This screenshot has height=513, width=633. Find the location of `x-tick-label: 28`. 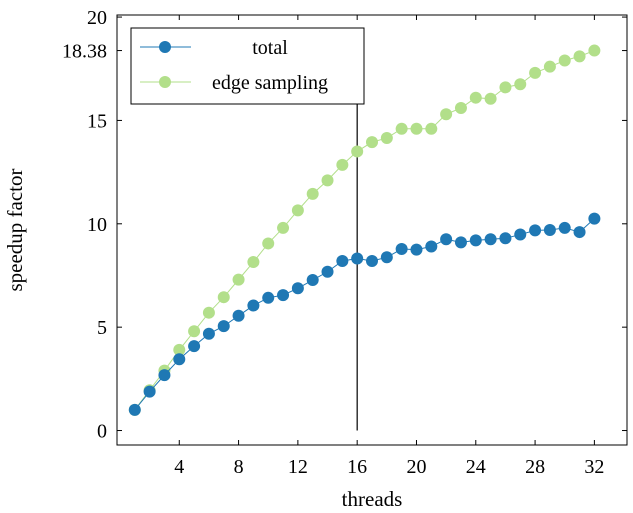

x-tick-label: 28 is located at coordinates (535, 467).